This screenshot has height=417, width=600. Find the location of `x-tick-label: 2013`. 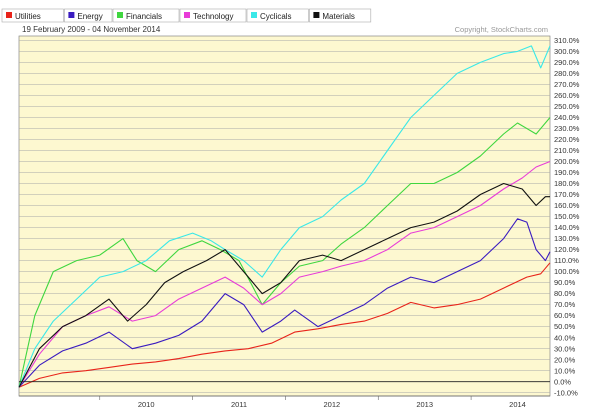

x-tick-label: 2013 is located at coordinates (424, 404).